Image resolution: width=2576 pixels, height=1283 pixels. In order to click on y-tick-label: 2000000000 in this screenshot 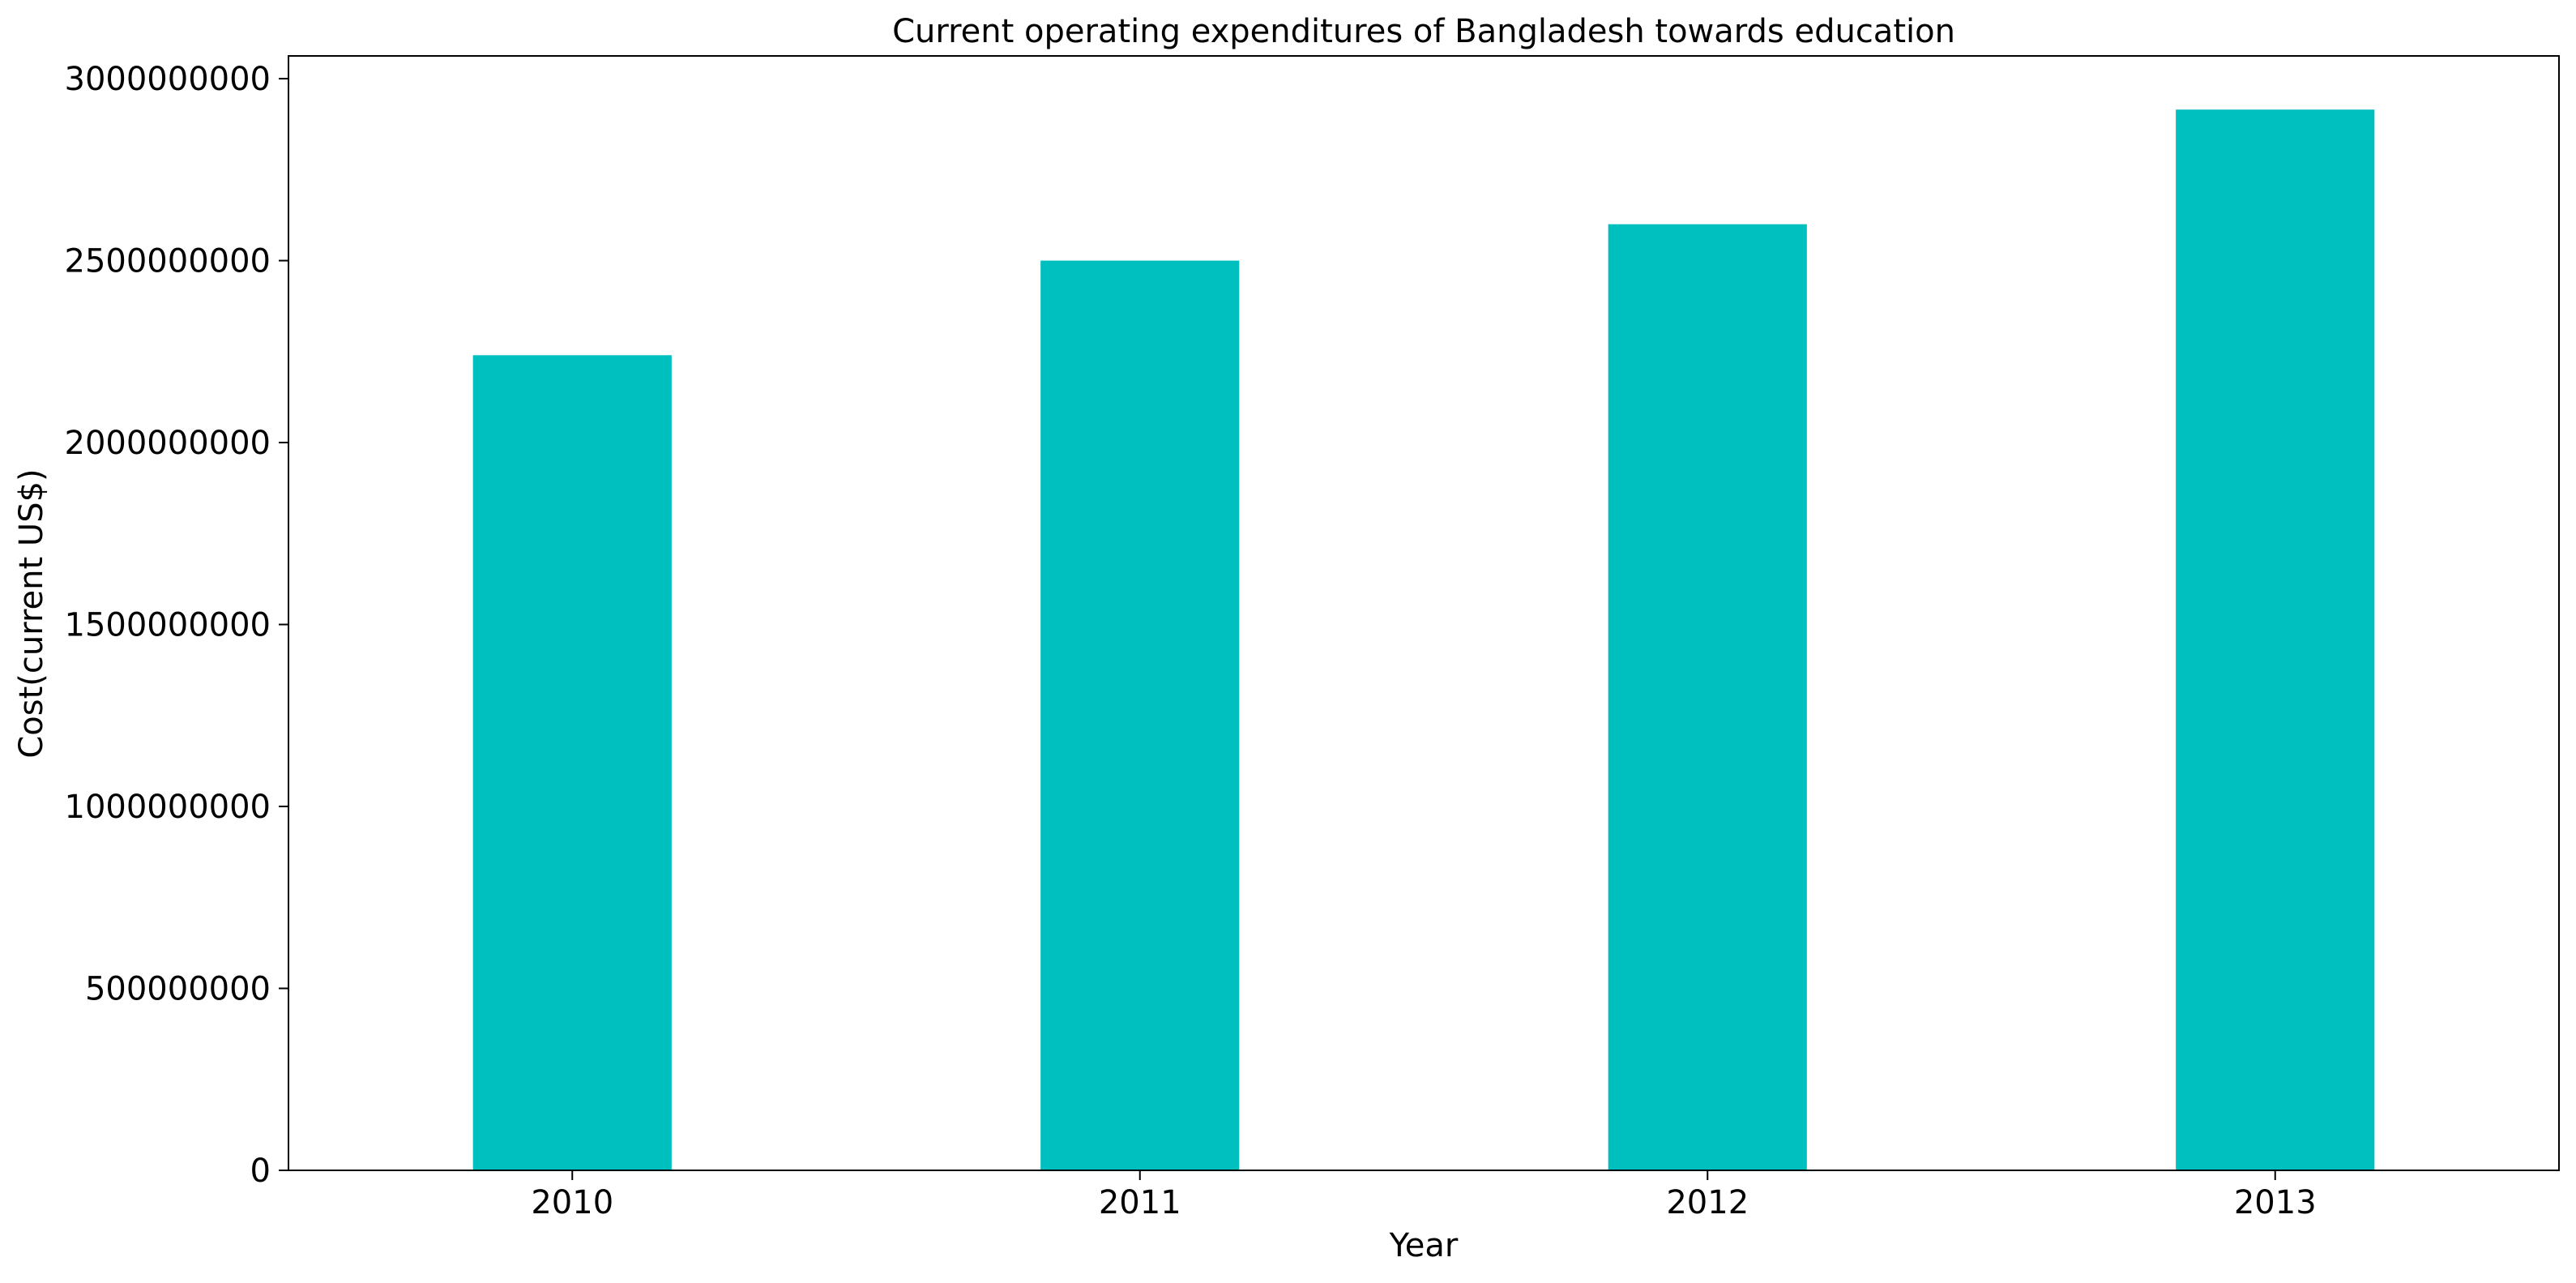, I will do `click(168, 443)`.